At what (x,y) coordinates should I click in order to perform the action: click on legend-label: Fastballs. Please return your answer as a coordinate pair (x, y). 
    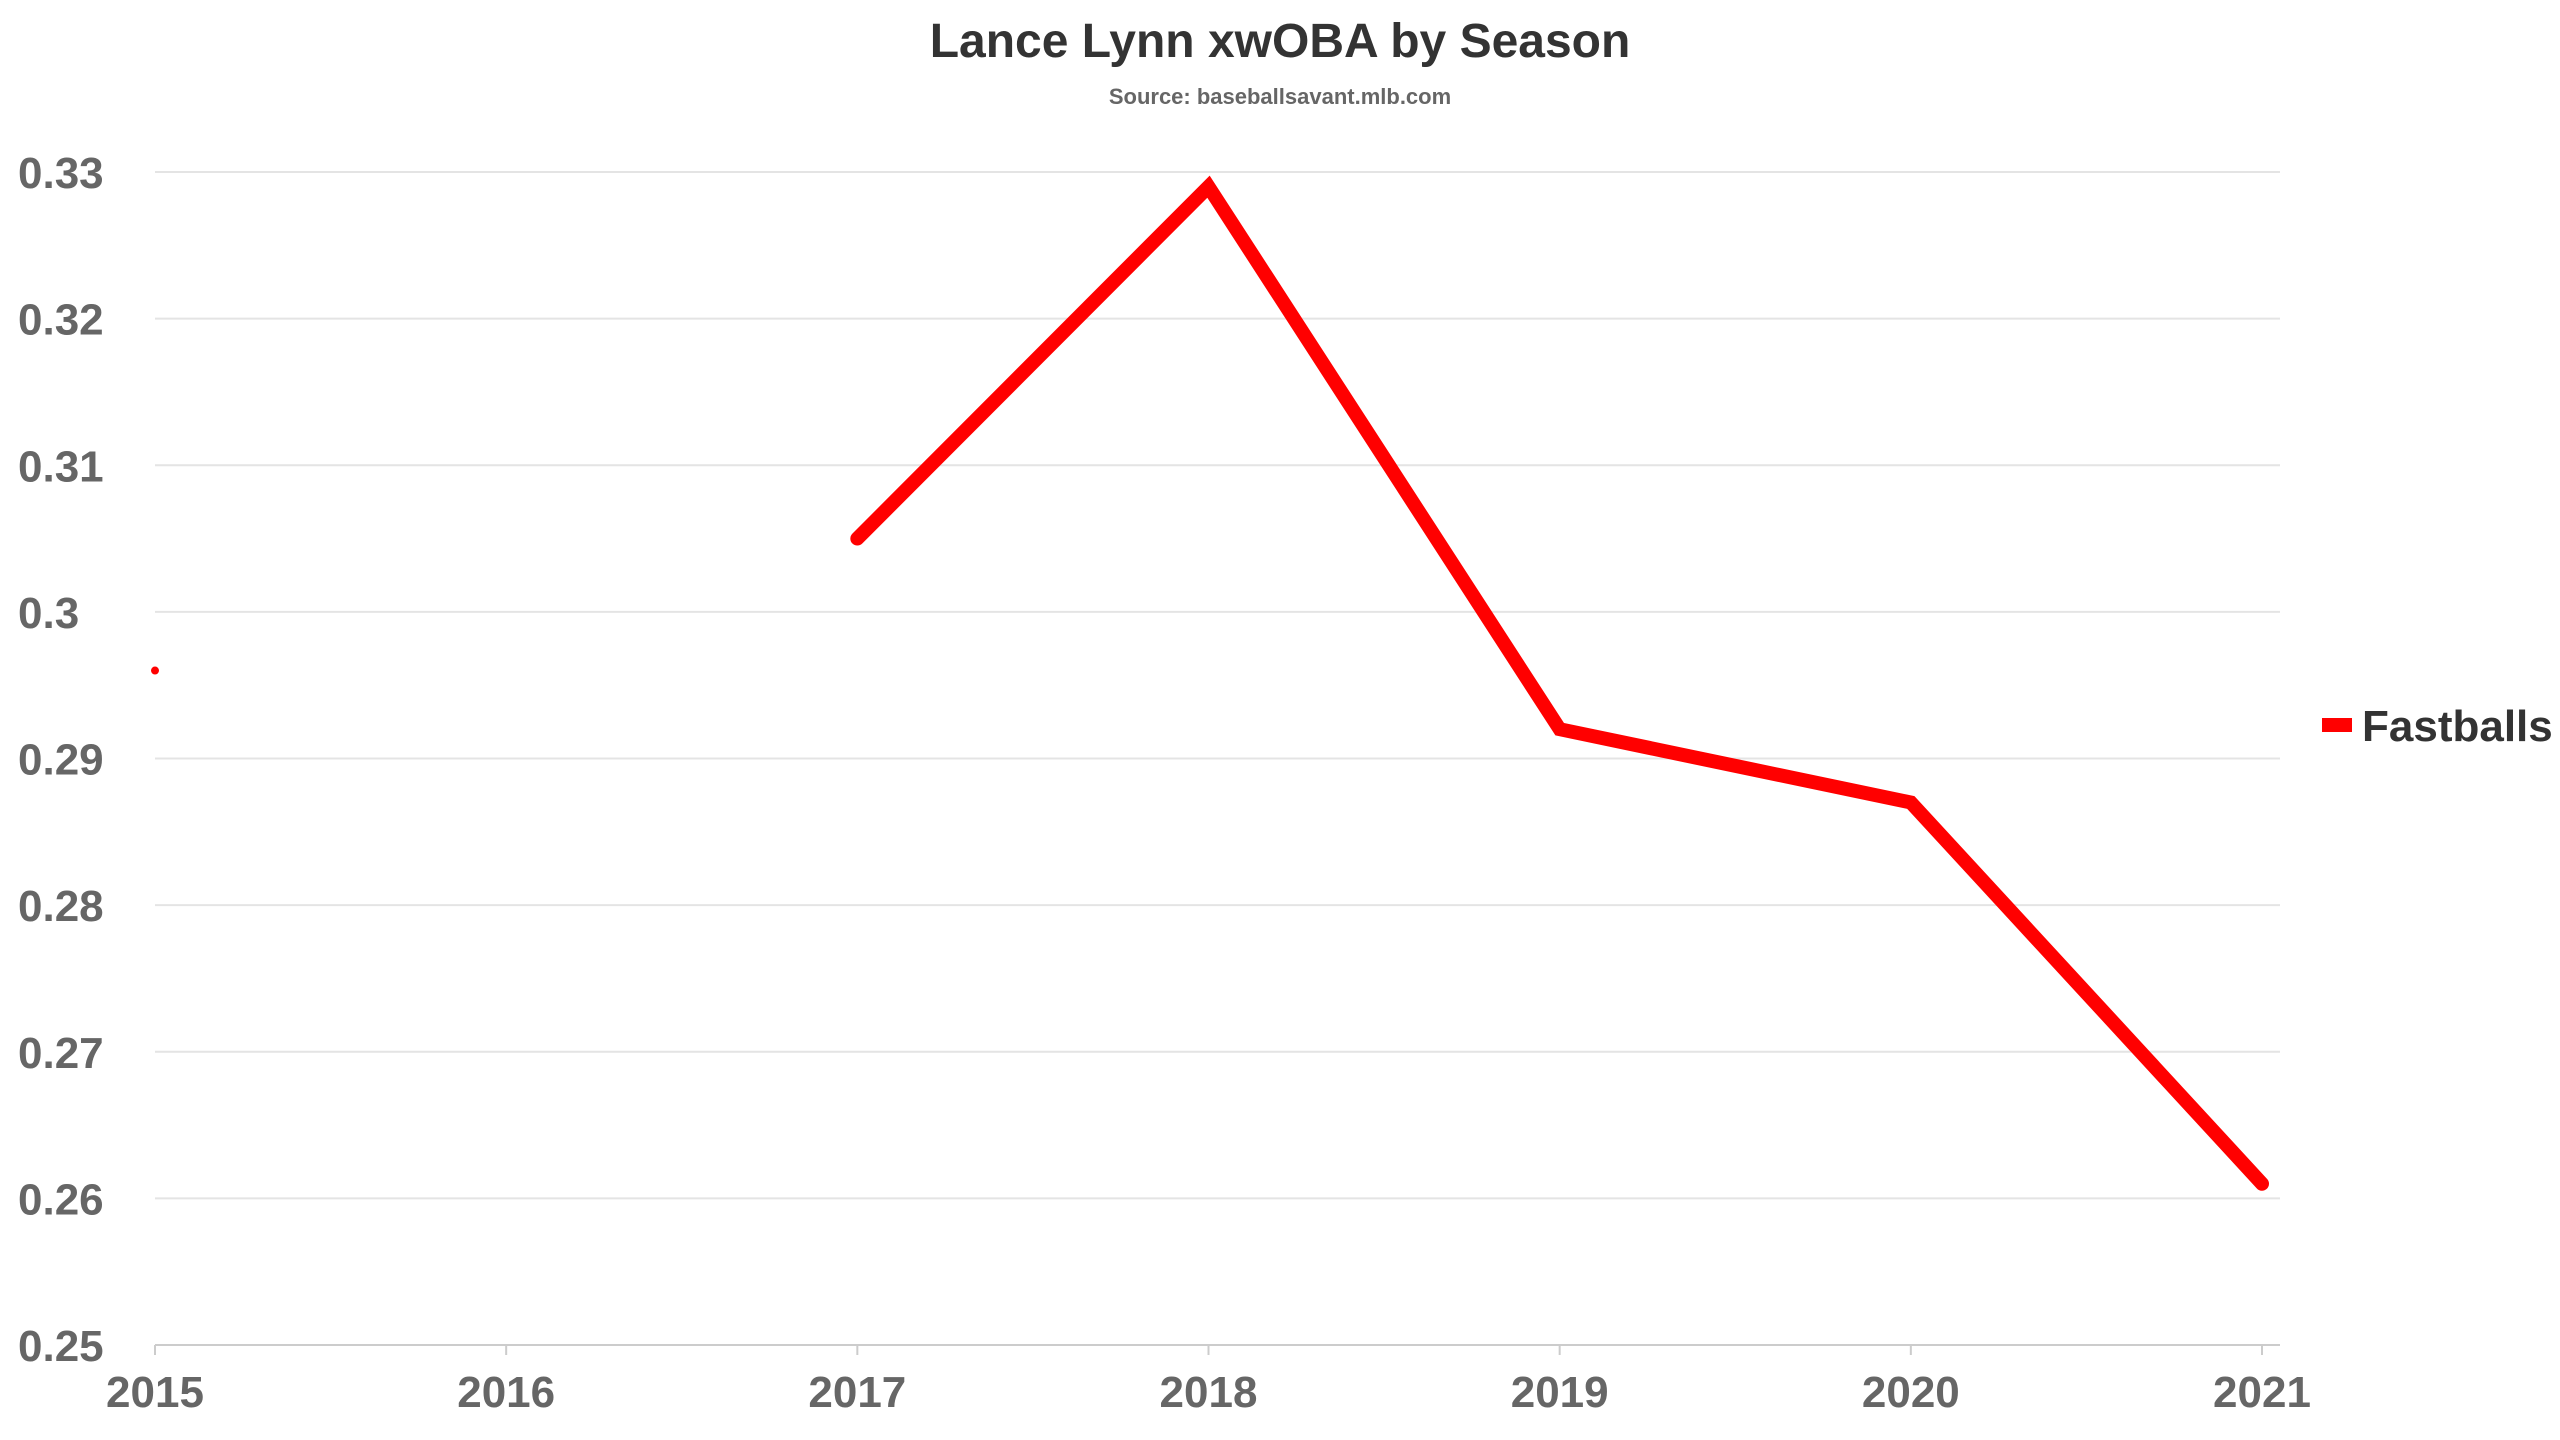
    Looking at the image, I should click on (2457, 726).